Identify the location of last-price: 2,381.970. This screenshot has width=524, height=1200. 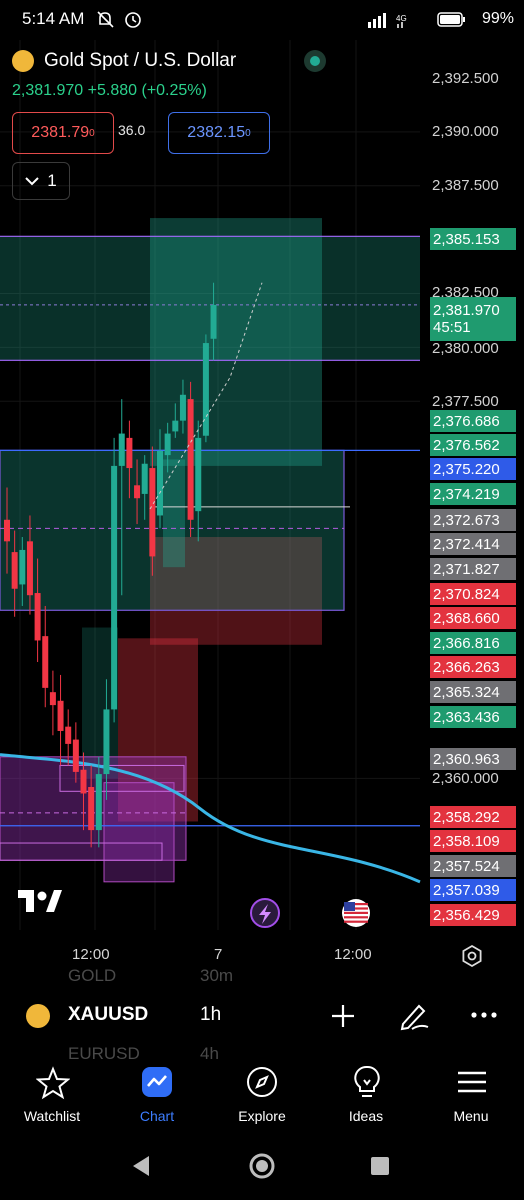
(48, 90).